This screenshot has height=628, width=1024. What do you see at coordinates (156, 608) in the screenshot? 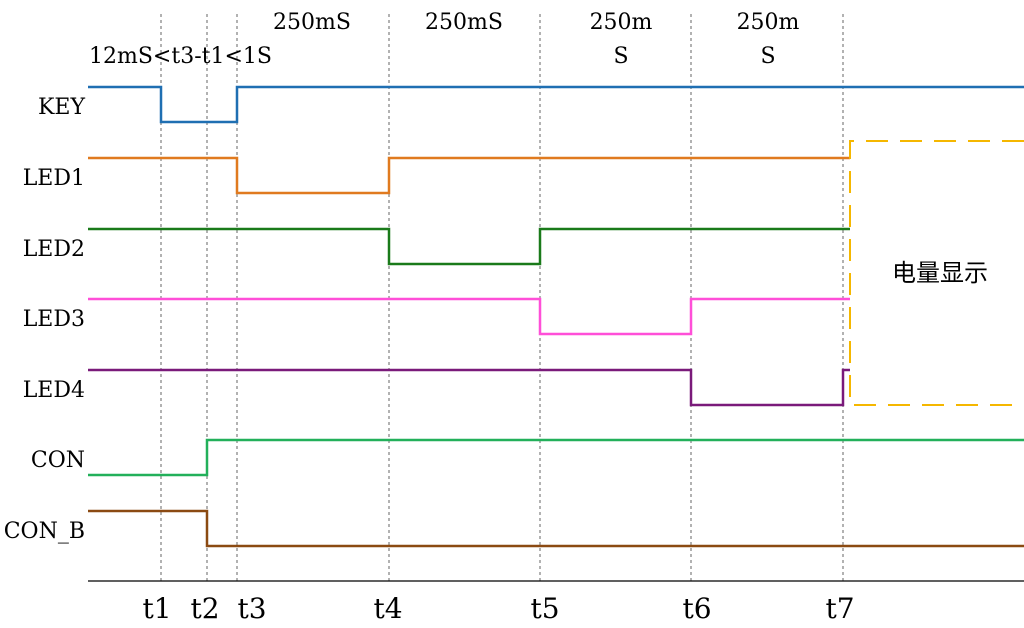
I see `time-label-t1: t1` at bounding box center [156, 608].